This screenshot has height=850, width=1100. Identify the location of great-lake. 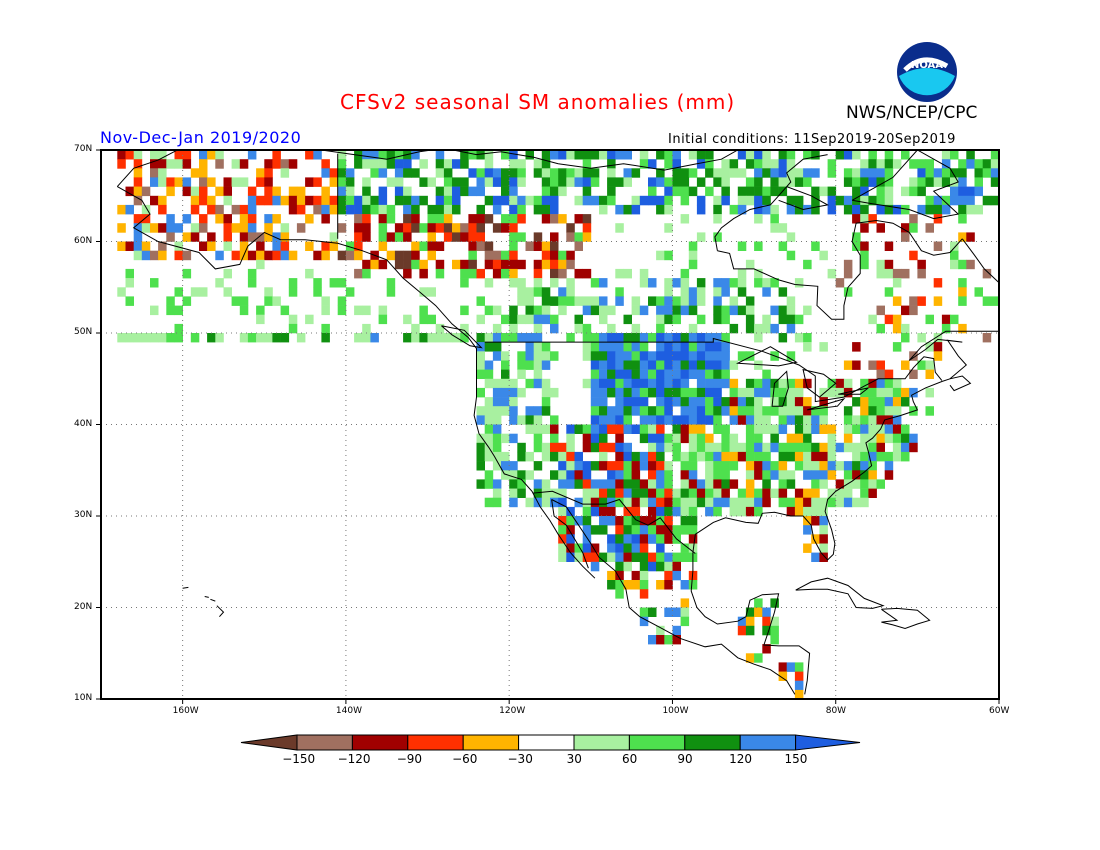
(780, 388).